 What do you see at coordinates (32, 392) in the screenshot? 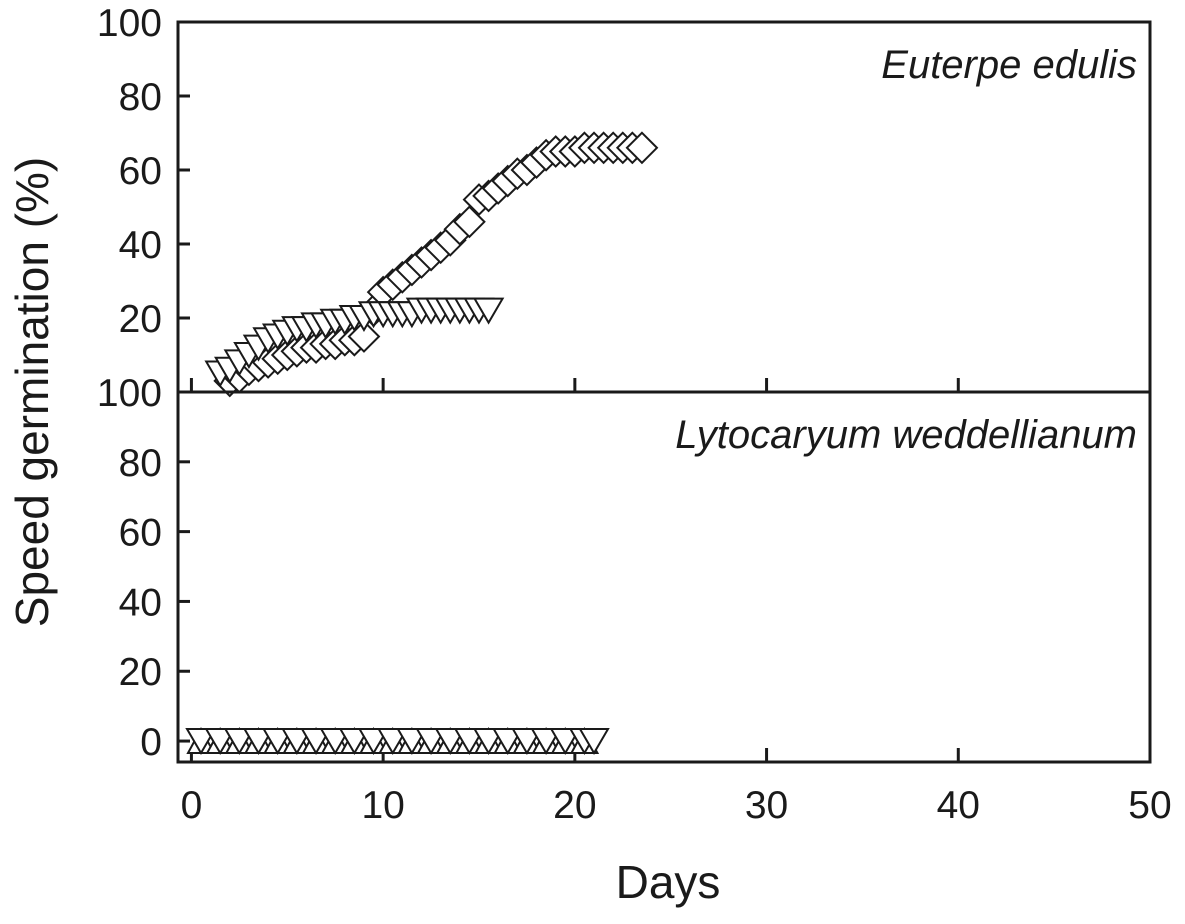
I see `y-axis-title: Speed germination (%)` at bounding box center [32, 392].